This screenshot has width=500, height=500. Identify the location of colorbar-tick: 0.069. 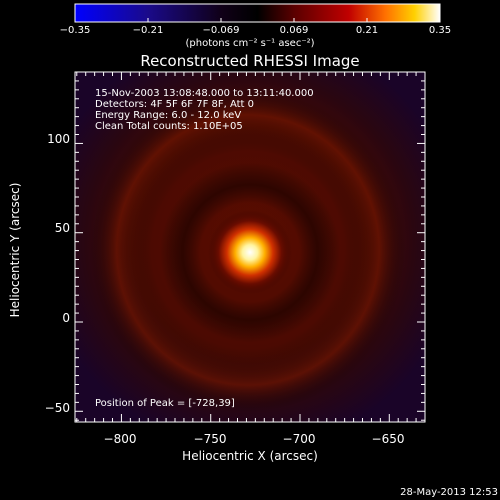
(294, 30).